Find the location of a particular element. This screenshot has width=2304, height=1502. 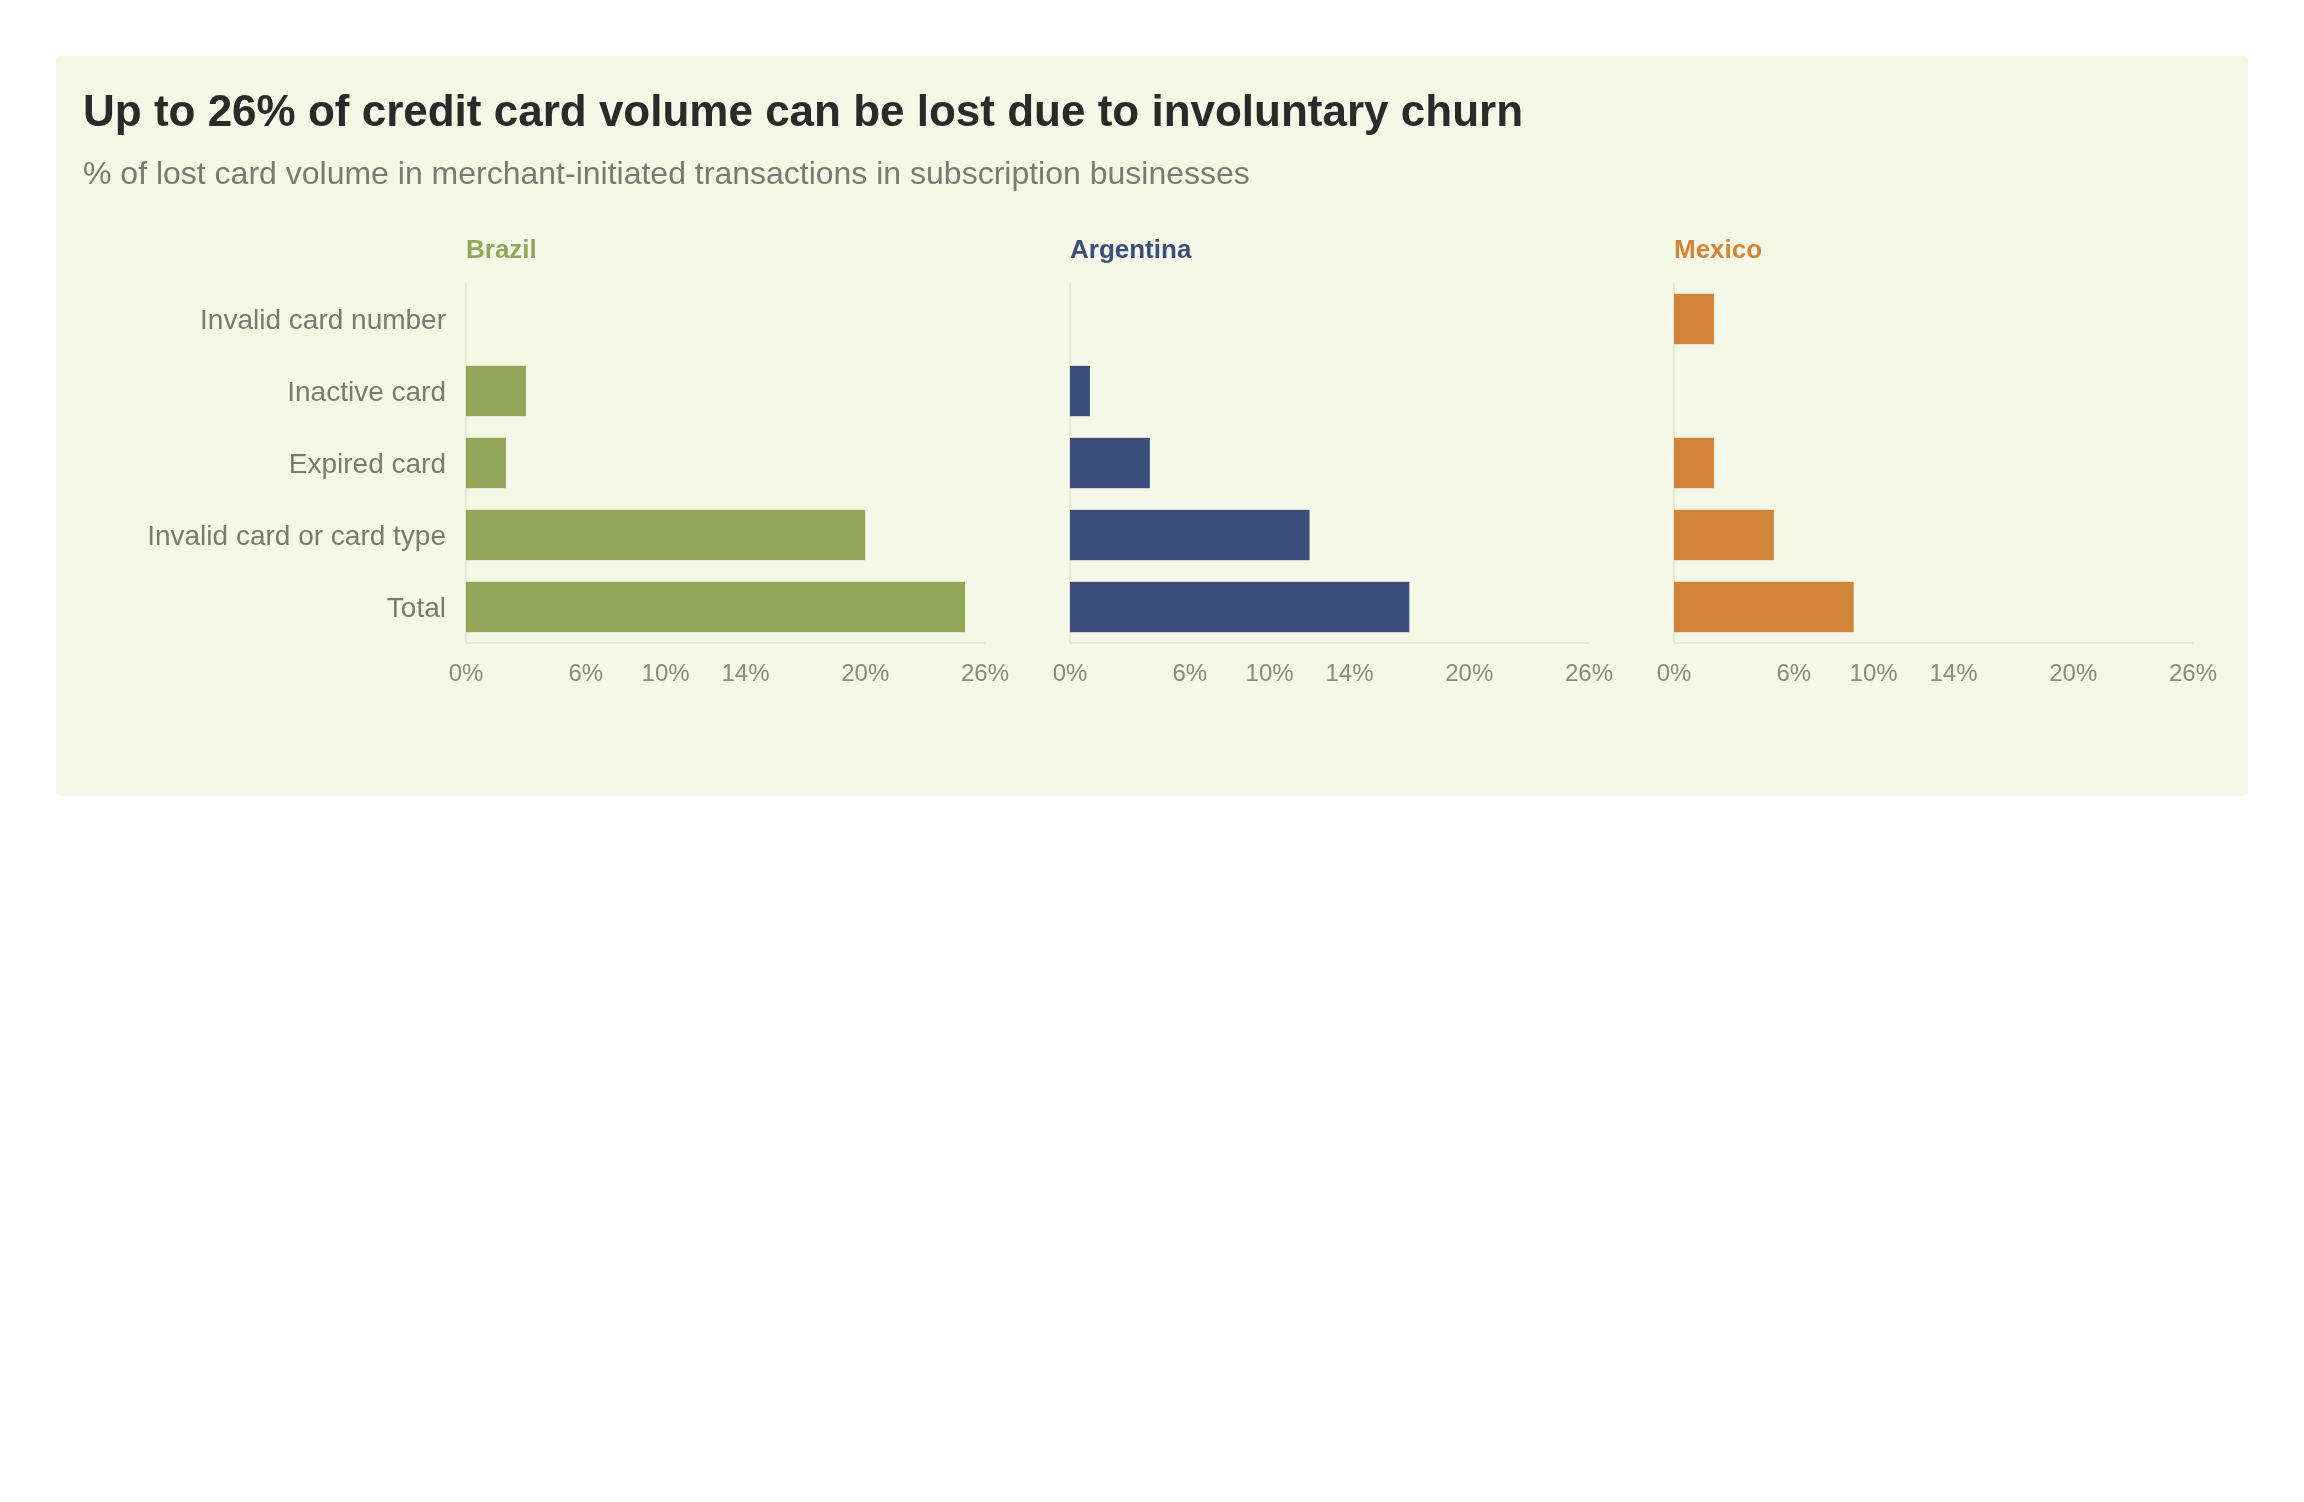

y-tick-label: Invalid card number is located at coordinates (323, 319).